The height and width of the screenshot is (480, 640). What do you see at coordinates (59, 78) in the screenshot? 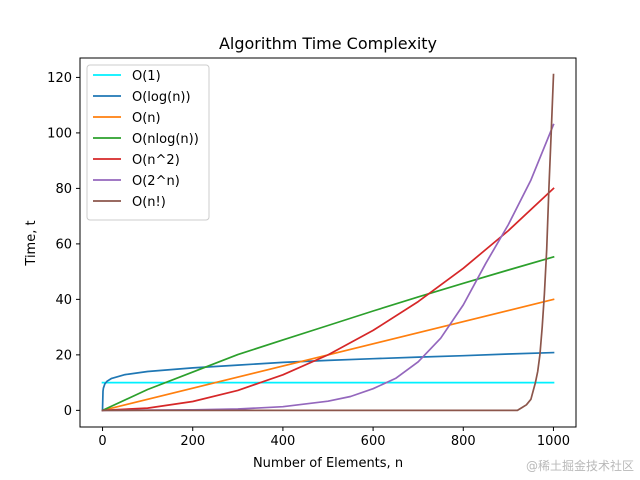
I see `y-tick-label: 120` at bounding box center [59, 78].